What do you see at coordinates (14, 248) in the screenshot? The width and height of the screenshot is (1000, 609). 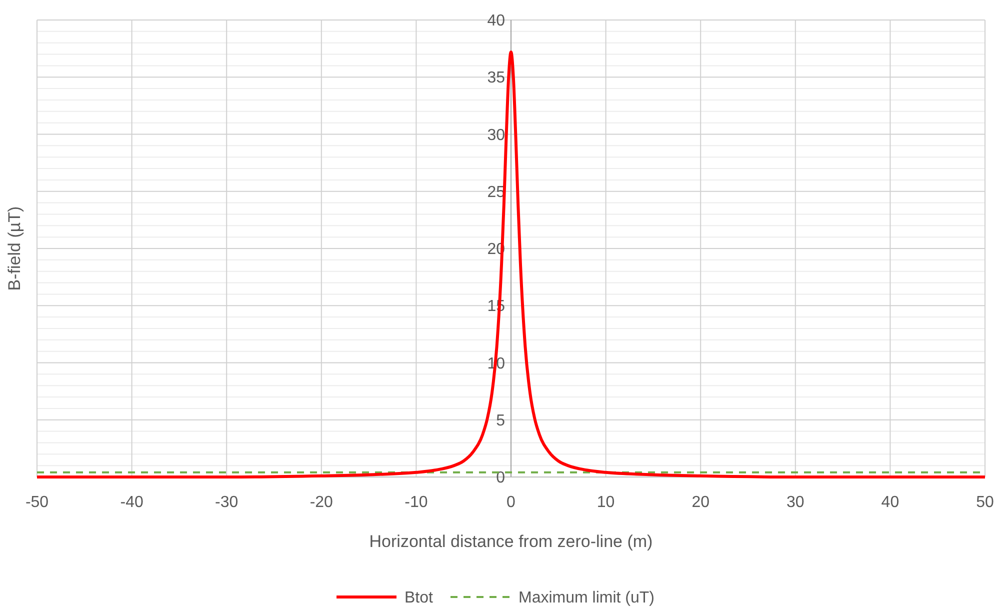 I see `y-axis-title: B-field (µT)` at bounding box center [14, 248].